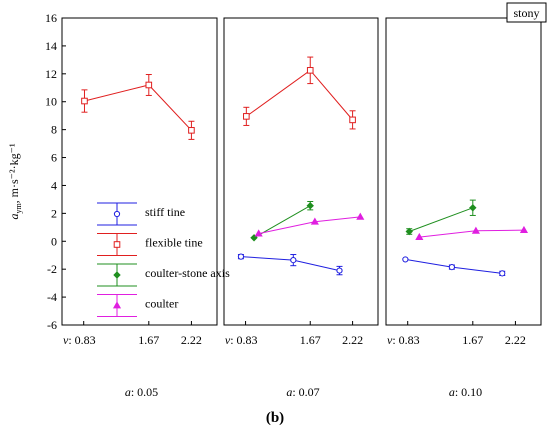  What do you see at coordinates (275, 418) in the screenshot?
I see `figure-caption: (b)` at bounding box center [275, 418].